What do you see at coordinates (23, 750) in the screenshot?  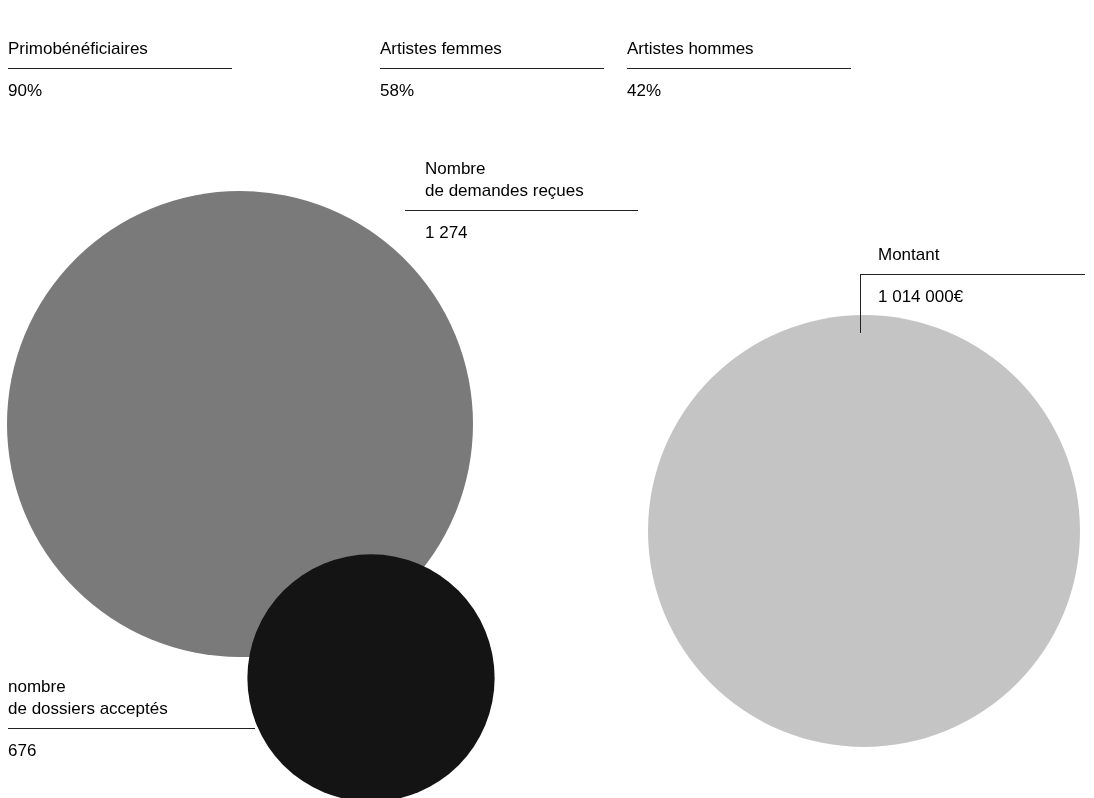 I see `data-label: 676` at bounding box center [23, 750].